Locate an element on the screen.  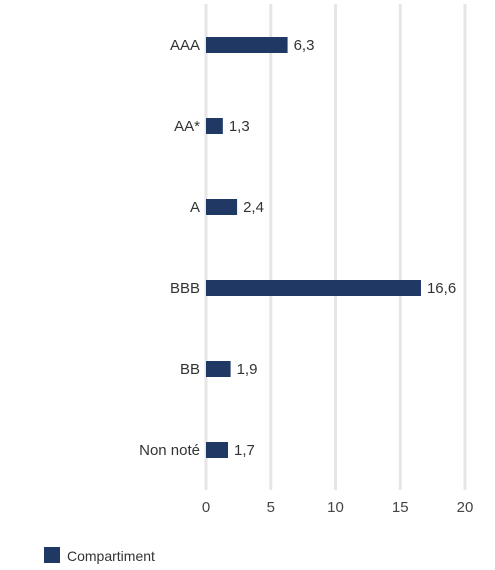
legend-label: Compartiment is located at coordinates (111, 556).